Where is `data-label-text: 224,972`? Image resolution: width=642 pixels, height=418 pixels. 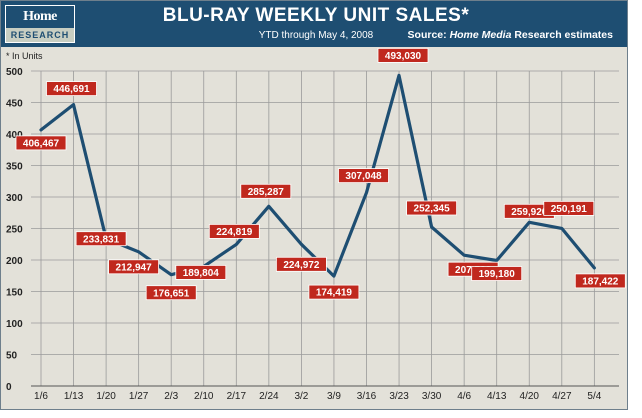
data-label-text: 224,972 is located at coordinates (301, 265).